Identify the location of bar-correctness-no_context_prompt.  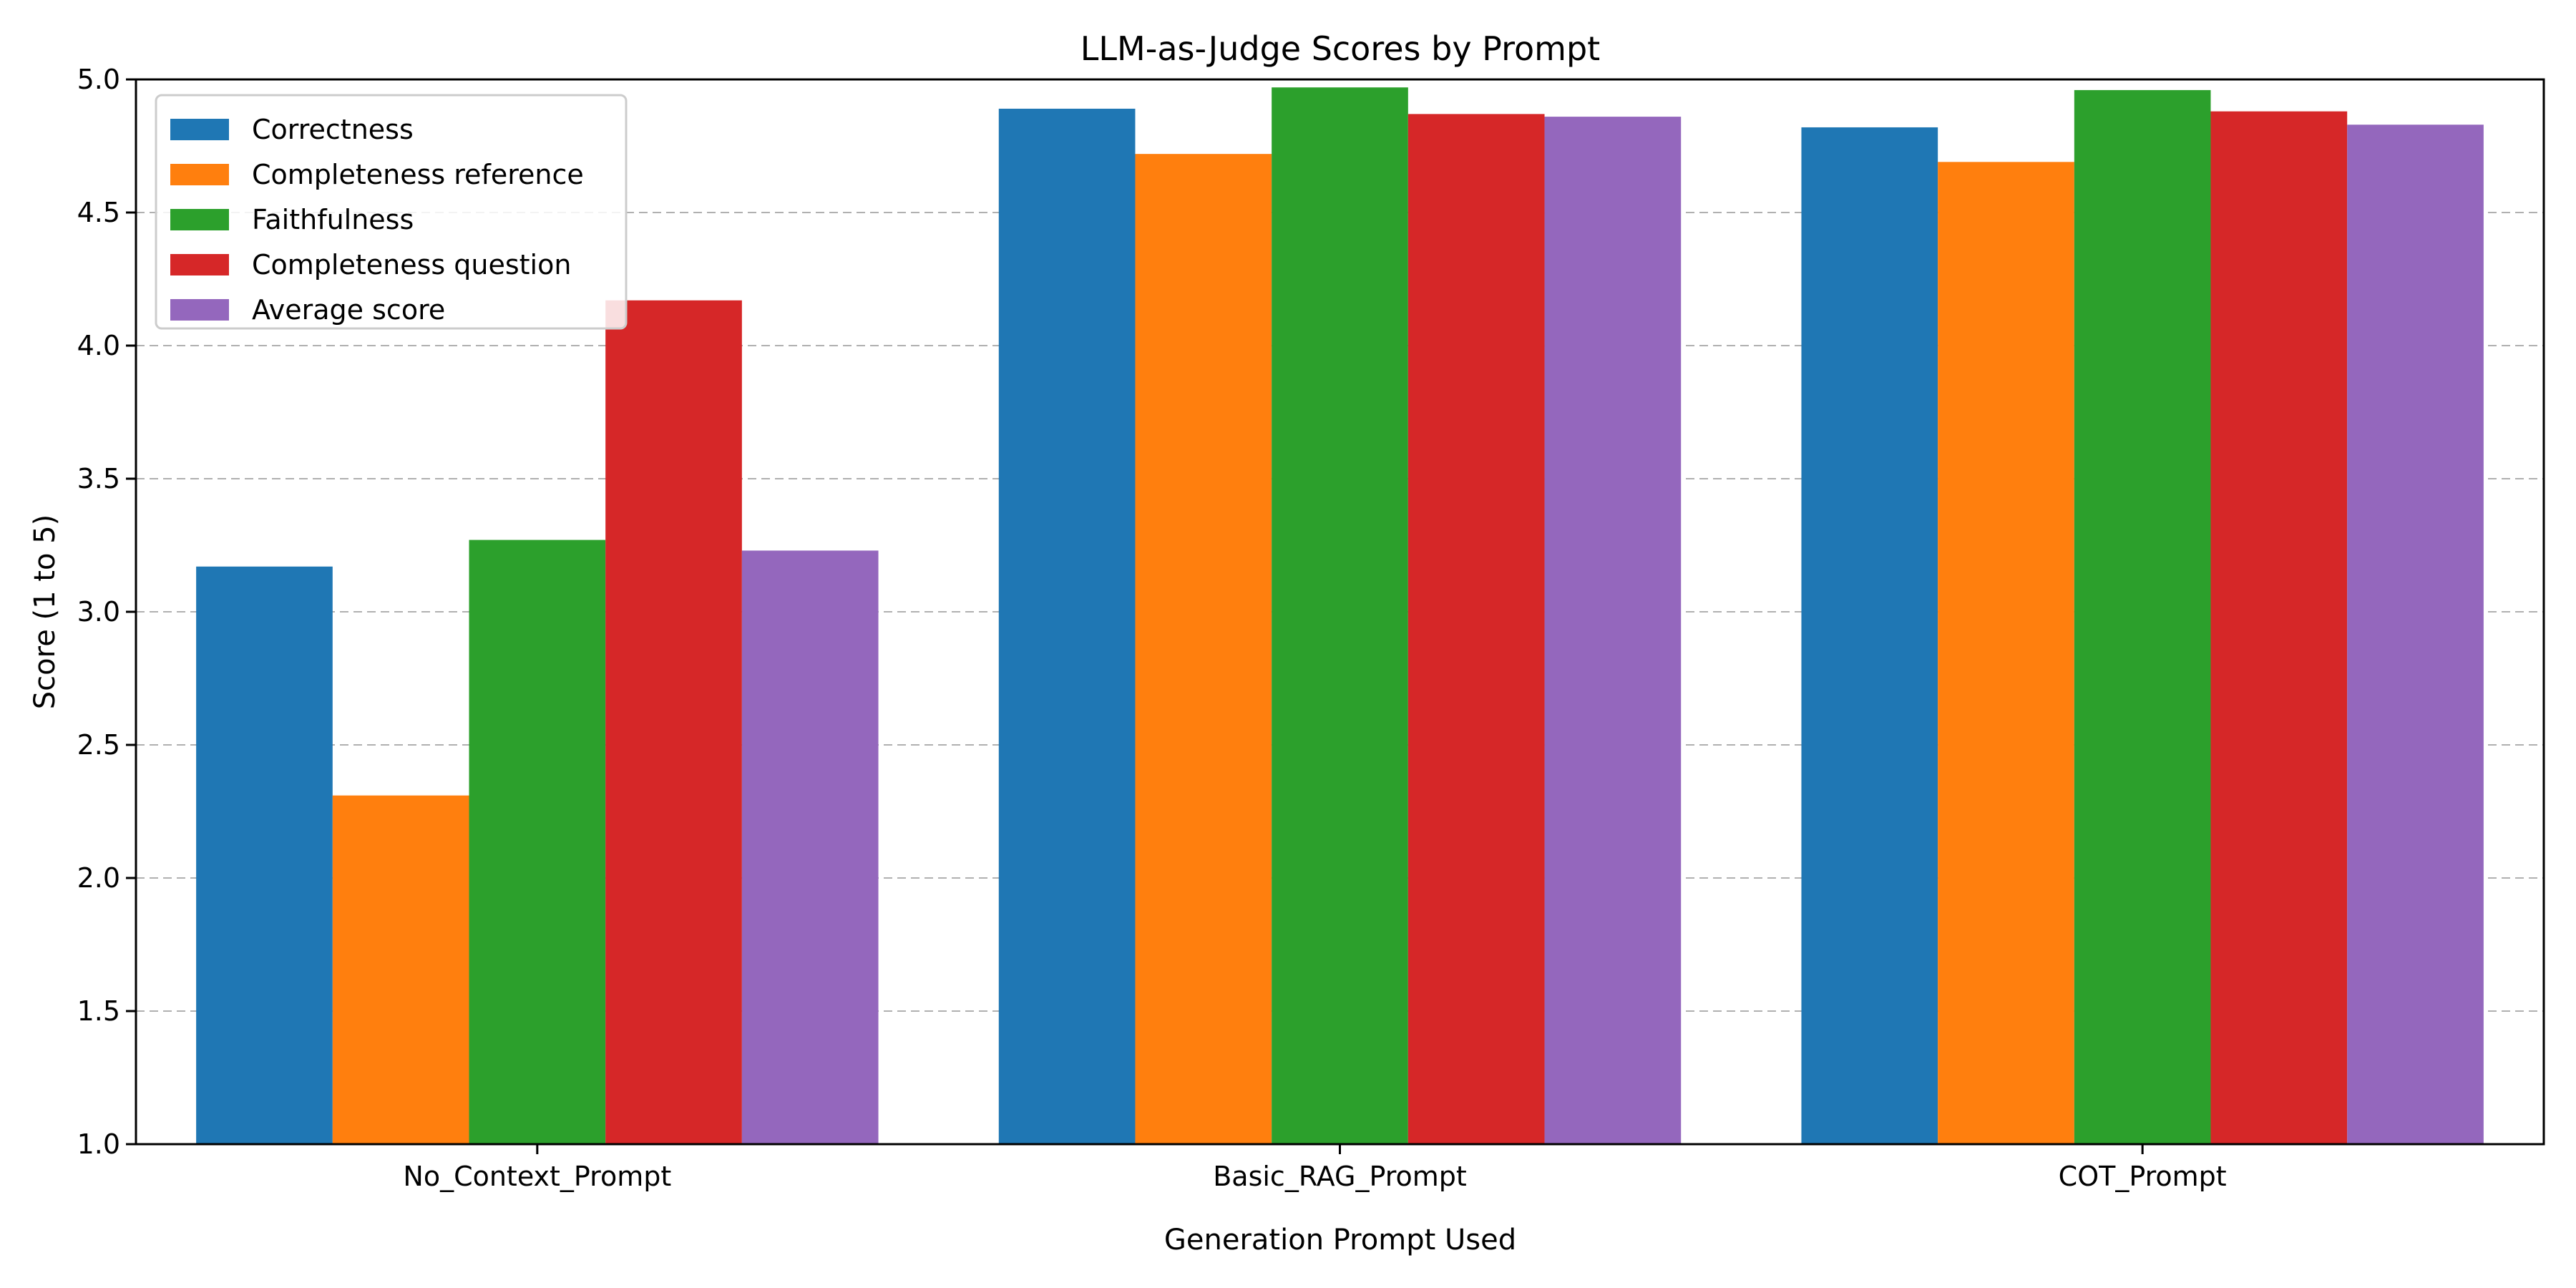
(264, 855).